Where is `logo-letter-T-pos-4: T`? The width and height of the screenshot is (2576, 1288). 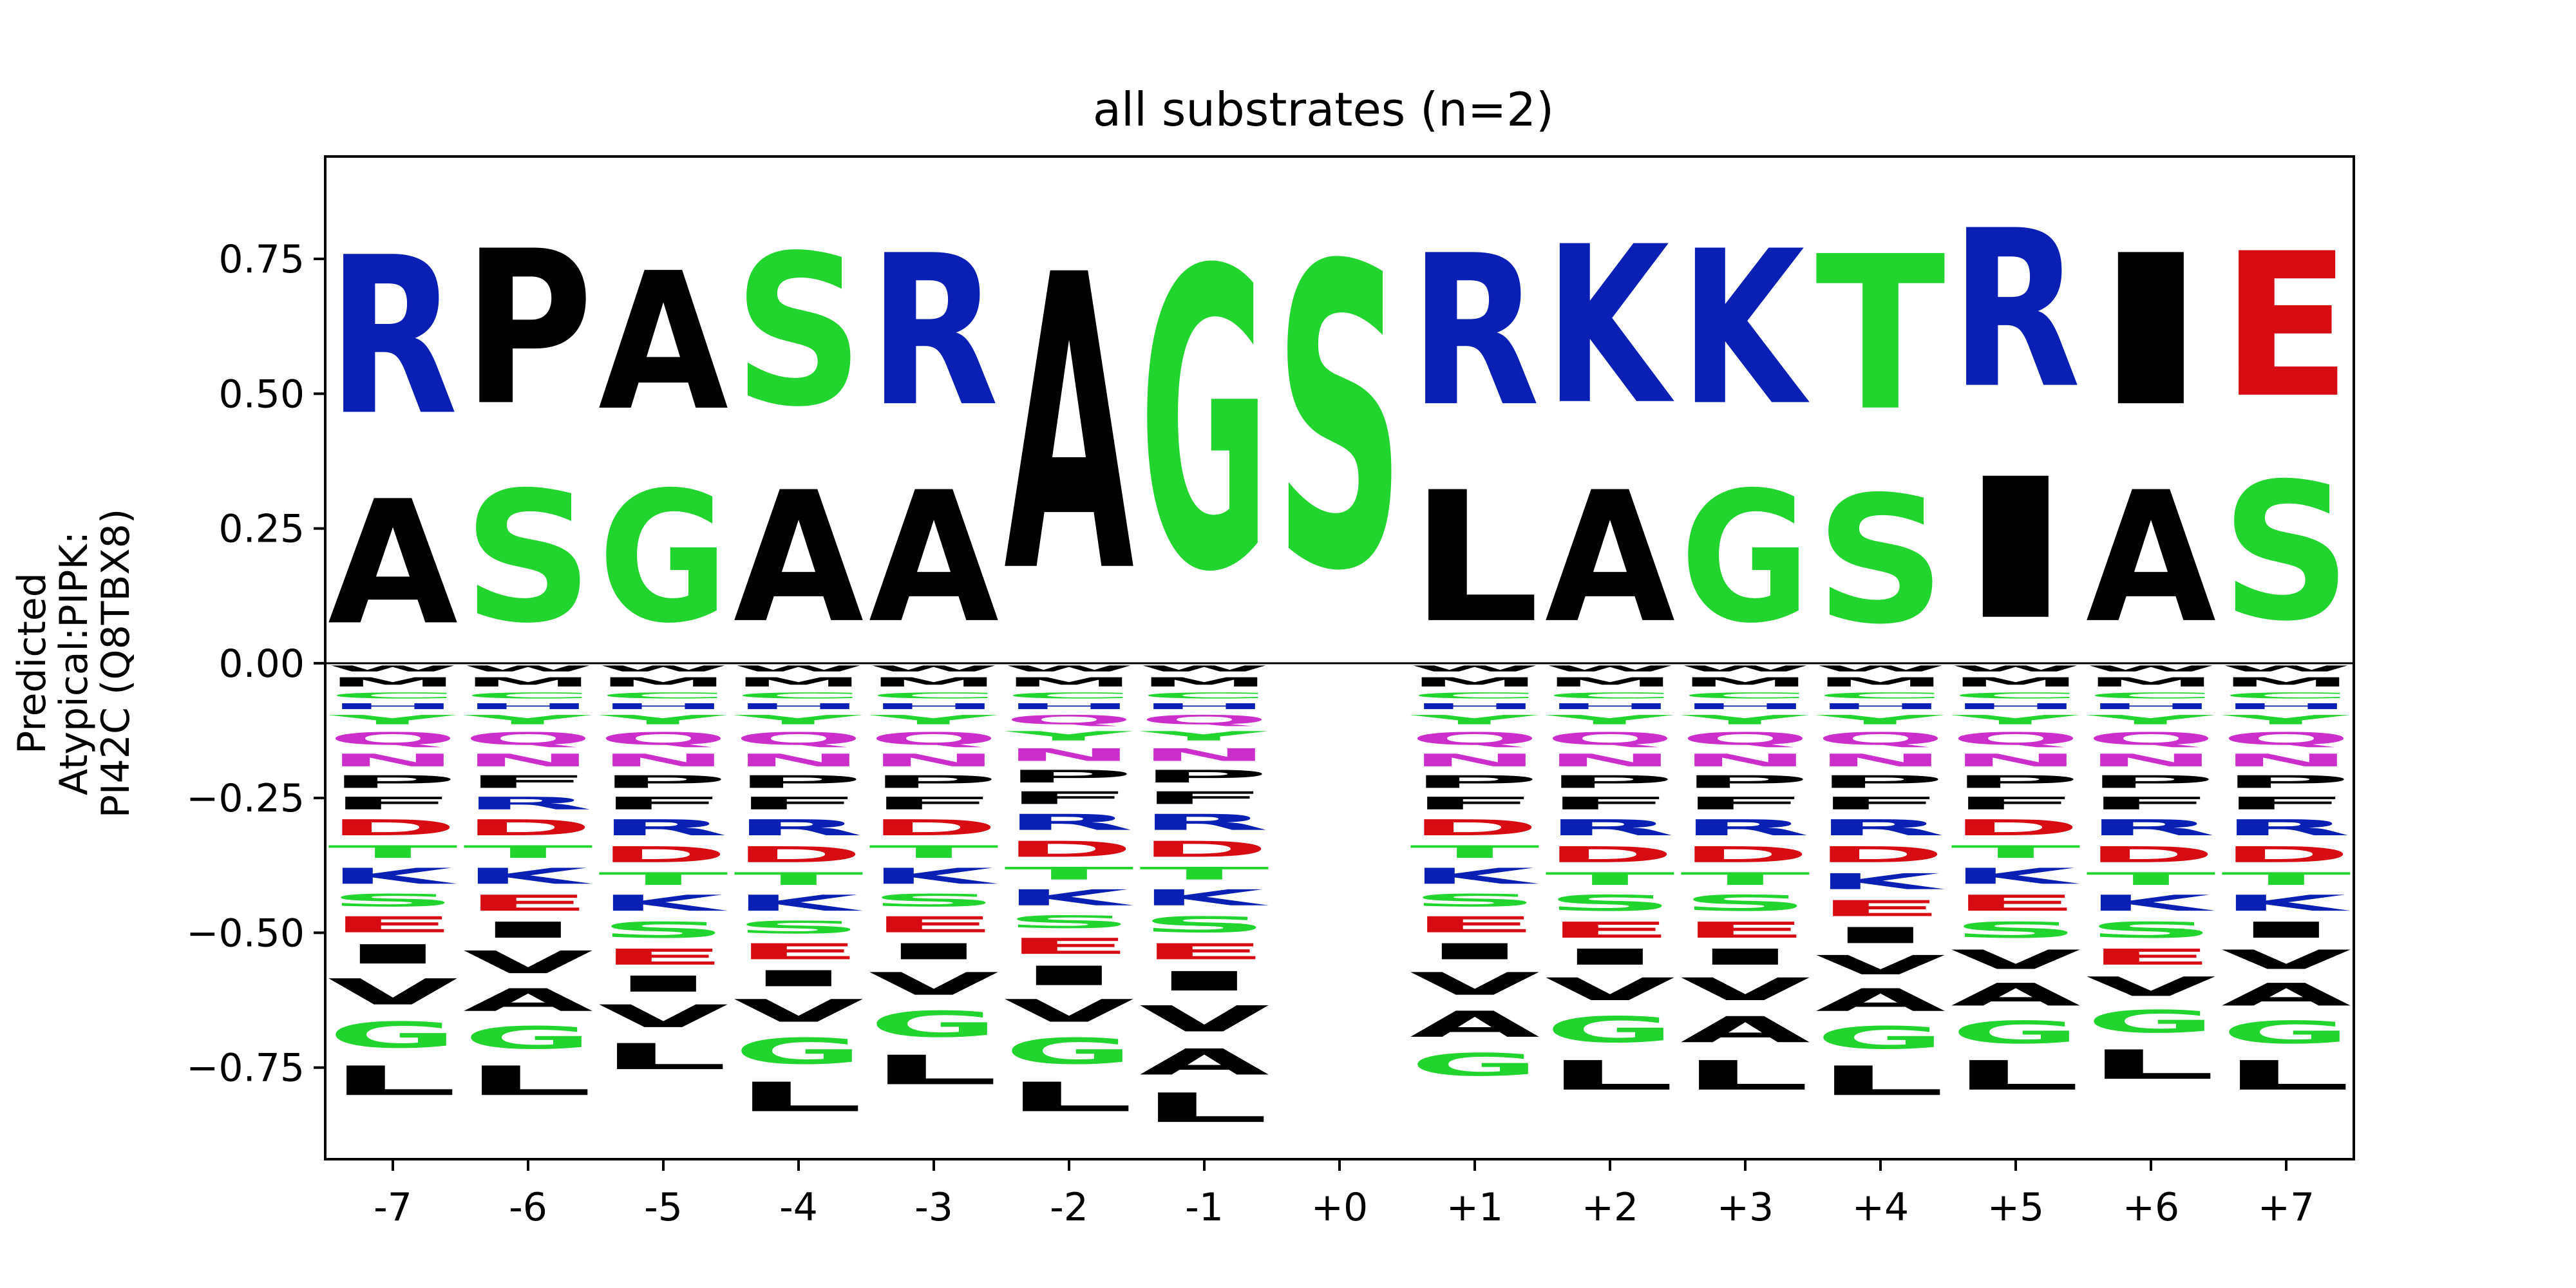 logo-letter-T-pos-4: T is located at coordinates (799, 879).